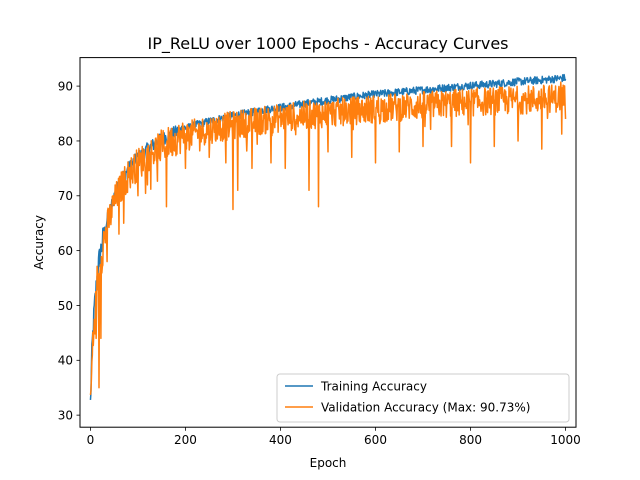 The image size is (640, 480). What do you see at coordinates (373, 387) in the screenshot?
I see `legend-label-training: Training Accuracy` at bounding box center [373, 387].